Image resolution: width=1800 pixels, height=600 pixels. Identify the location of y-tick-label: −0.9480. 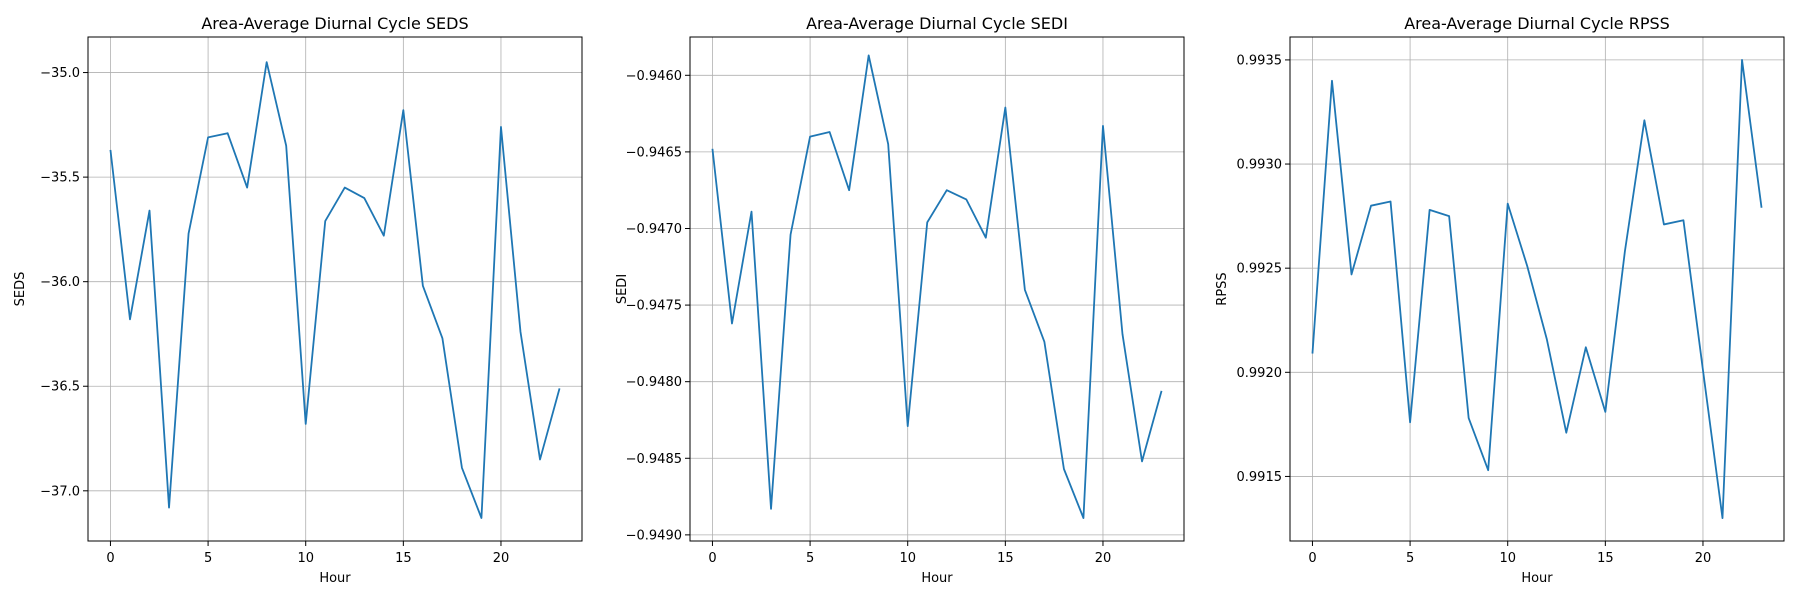
(654, 382).